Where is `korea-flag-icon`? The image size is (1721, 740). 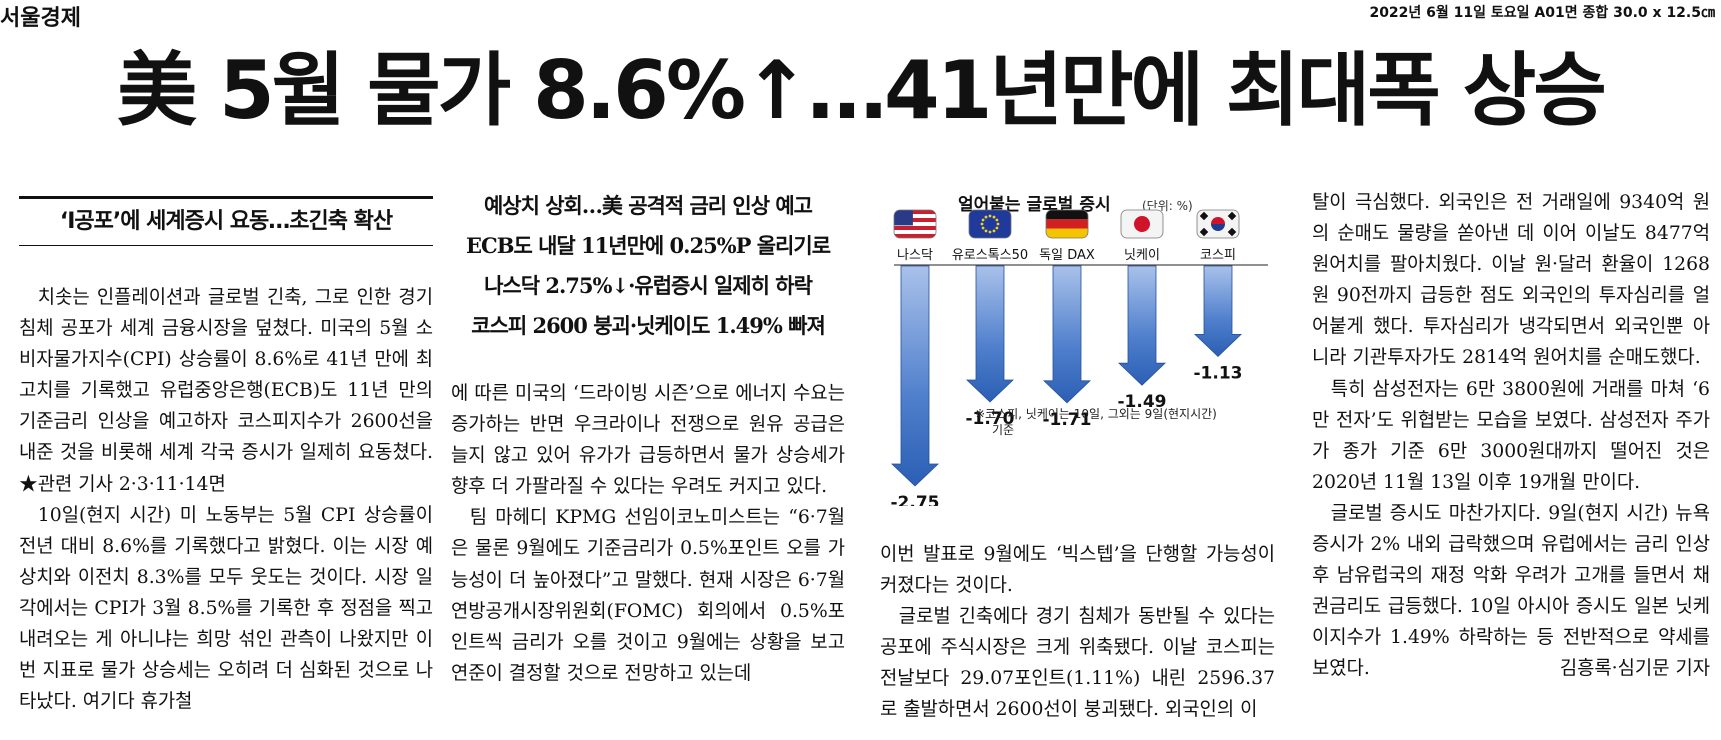
korea-flag-icon is located at coordinates (1218, 224).